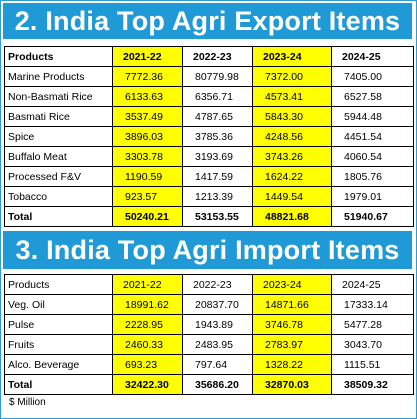 Image resolution: width=417 pixels, height=419 pixels. I want to click on value-cell: 2228.95, so click(147, 324).